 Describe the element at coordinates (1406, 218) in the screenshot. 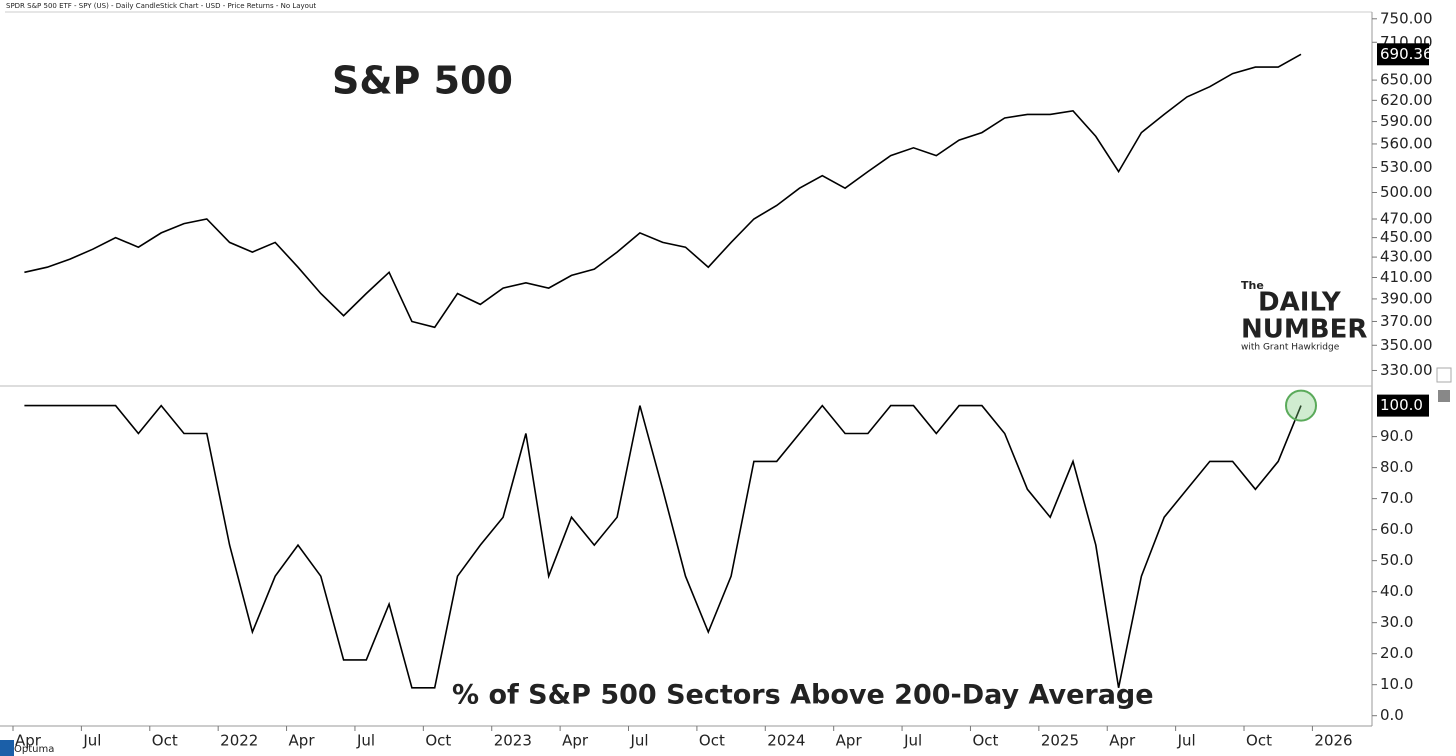

I see `y-tick-label: 470.00` at that location.